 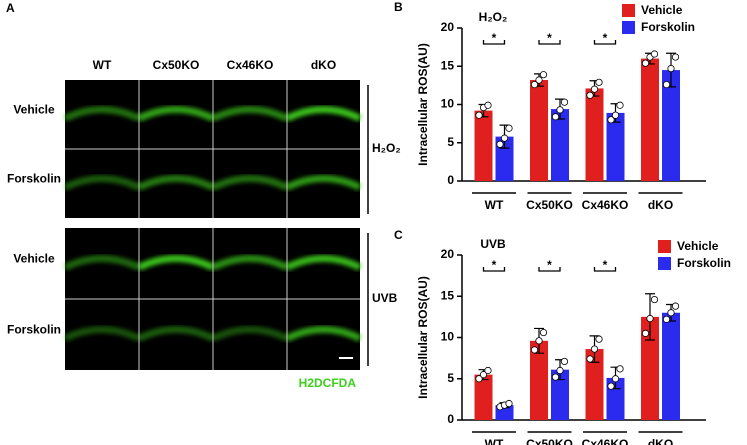 What do you see at coordinates (102, 65) in the screenshot?
I see `column-header: WT` at bounding box center [102, 65].